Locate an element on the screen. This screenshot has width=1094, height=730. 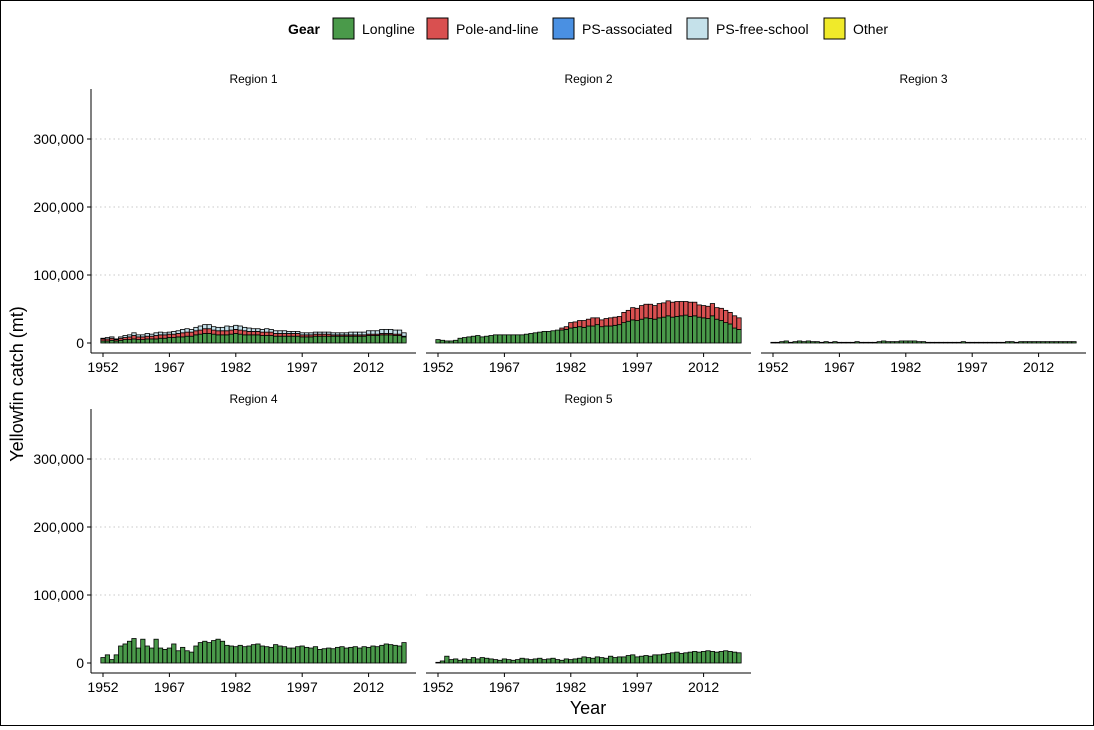
bar-region-2-2002-longline is located at coordinates (659, 330).